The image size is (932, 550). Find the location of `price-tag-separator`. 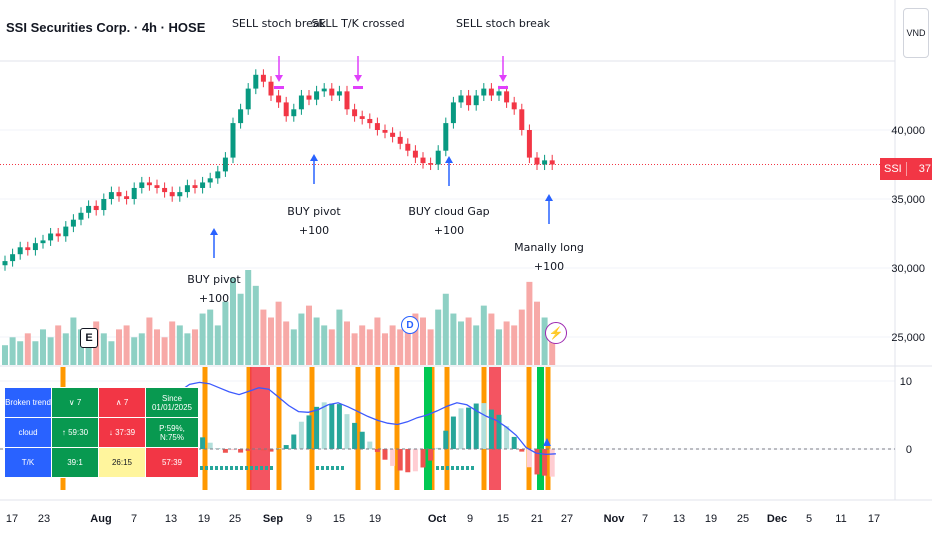

price-tag-separator is located at coordinates (910, 169).